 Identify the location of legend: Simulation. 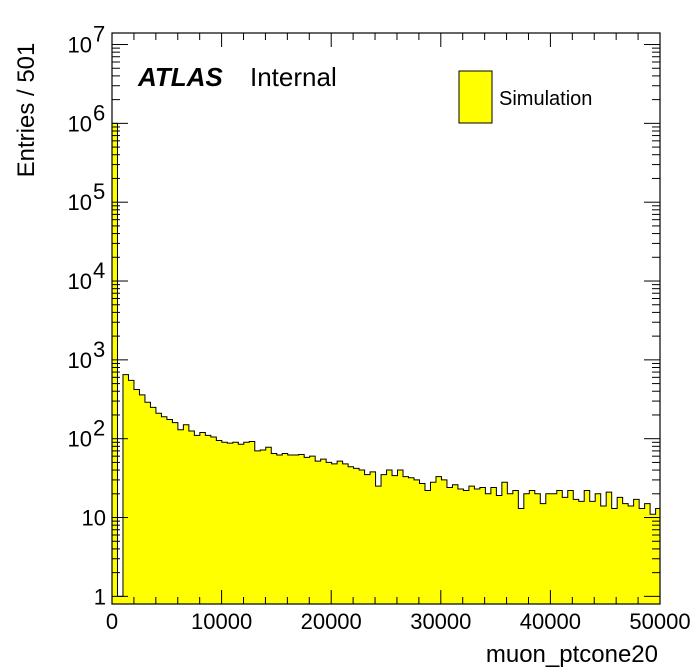
(525, 97).